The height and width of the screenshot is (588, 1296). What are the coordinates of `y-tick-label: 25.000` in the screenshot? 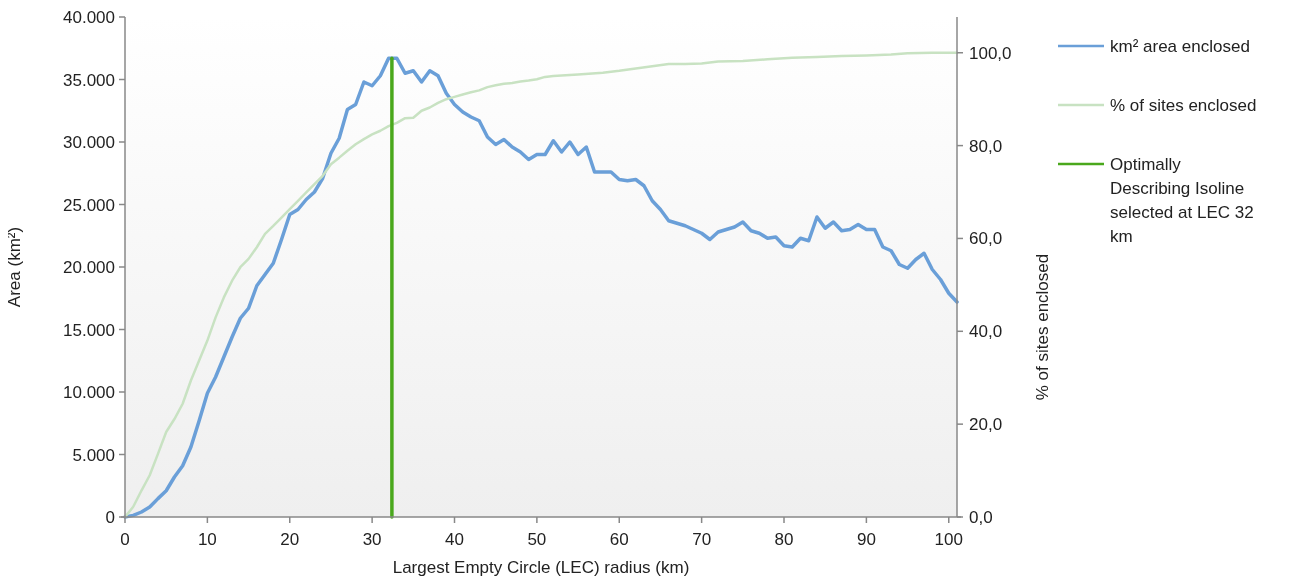 It's located at (89, 205).